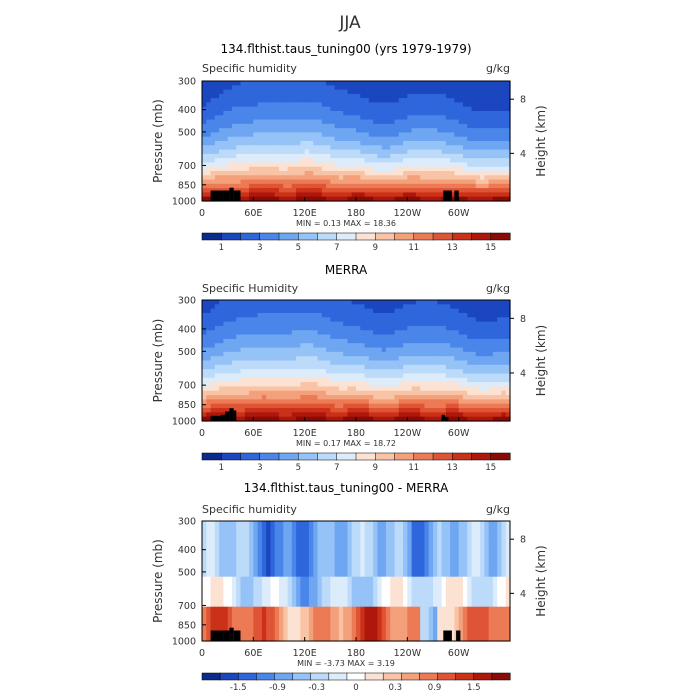 This screenshot has width=700, height=700. What do you see at coordinates (356, 462) in the screenshot?
I see `colorbar: 1 3 5 7 9 11 13 15` at bounding box center [356, 462].